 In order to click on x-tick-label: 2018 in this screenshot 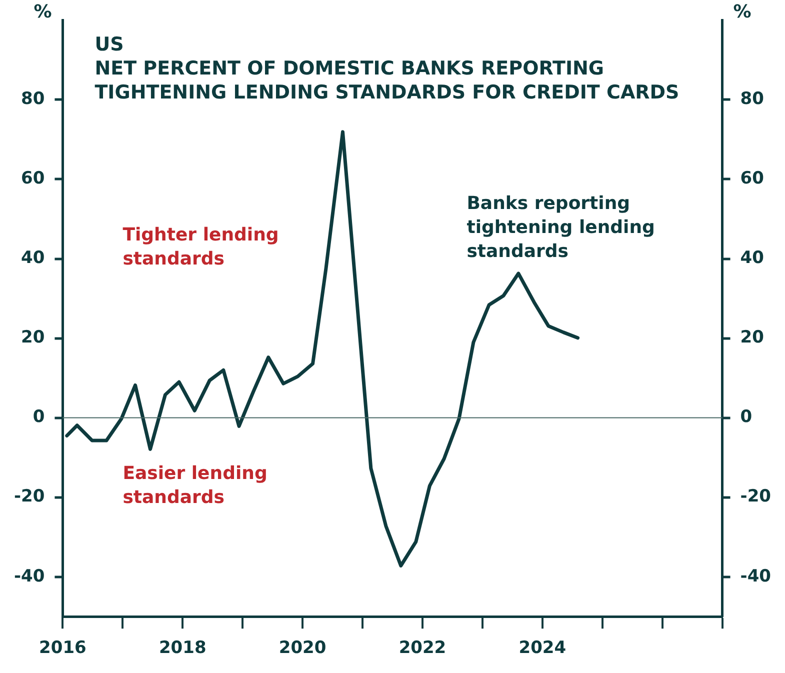, I will do `click(182, 648)`.